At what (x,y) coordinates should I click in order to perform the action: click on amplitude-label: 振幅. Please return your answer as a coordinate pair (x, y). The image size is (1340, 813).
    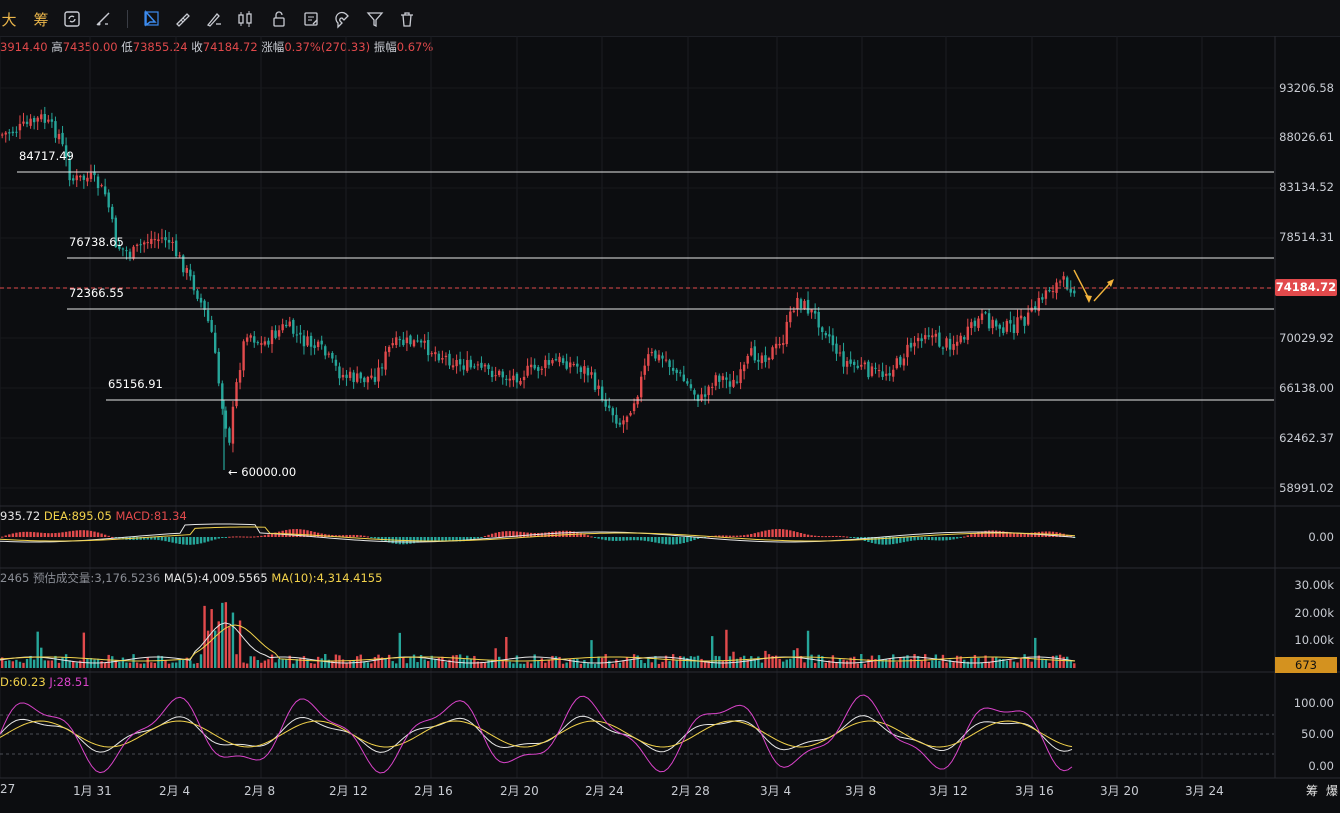
    Looking at the image, I should click on (385, 47).